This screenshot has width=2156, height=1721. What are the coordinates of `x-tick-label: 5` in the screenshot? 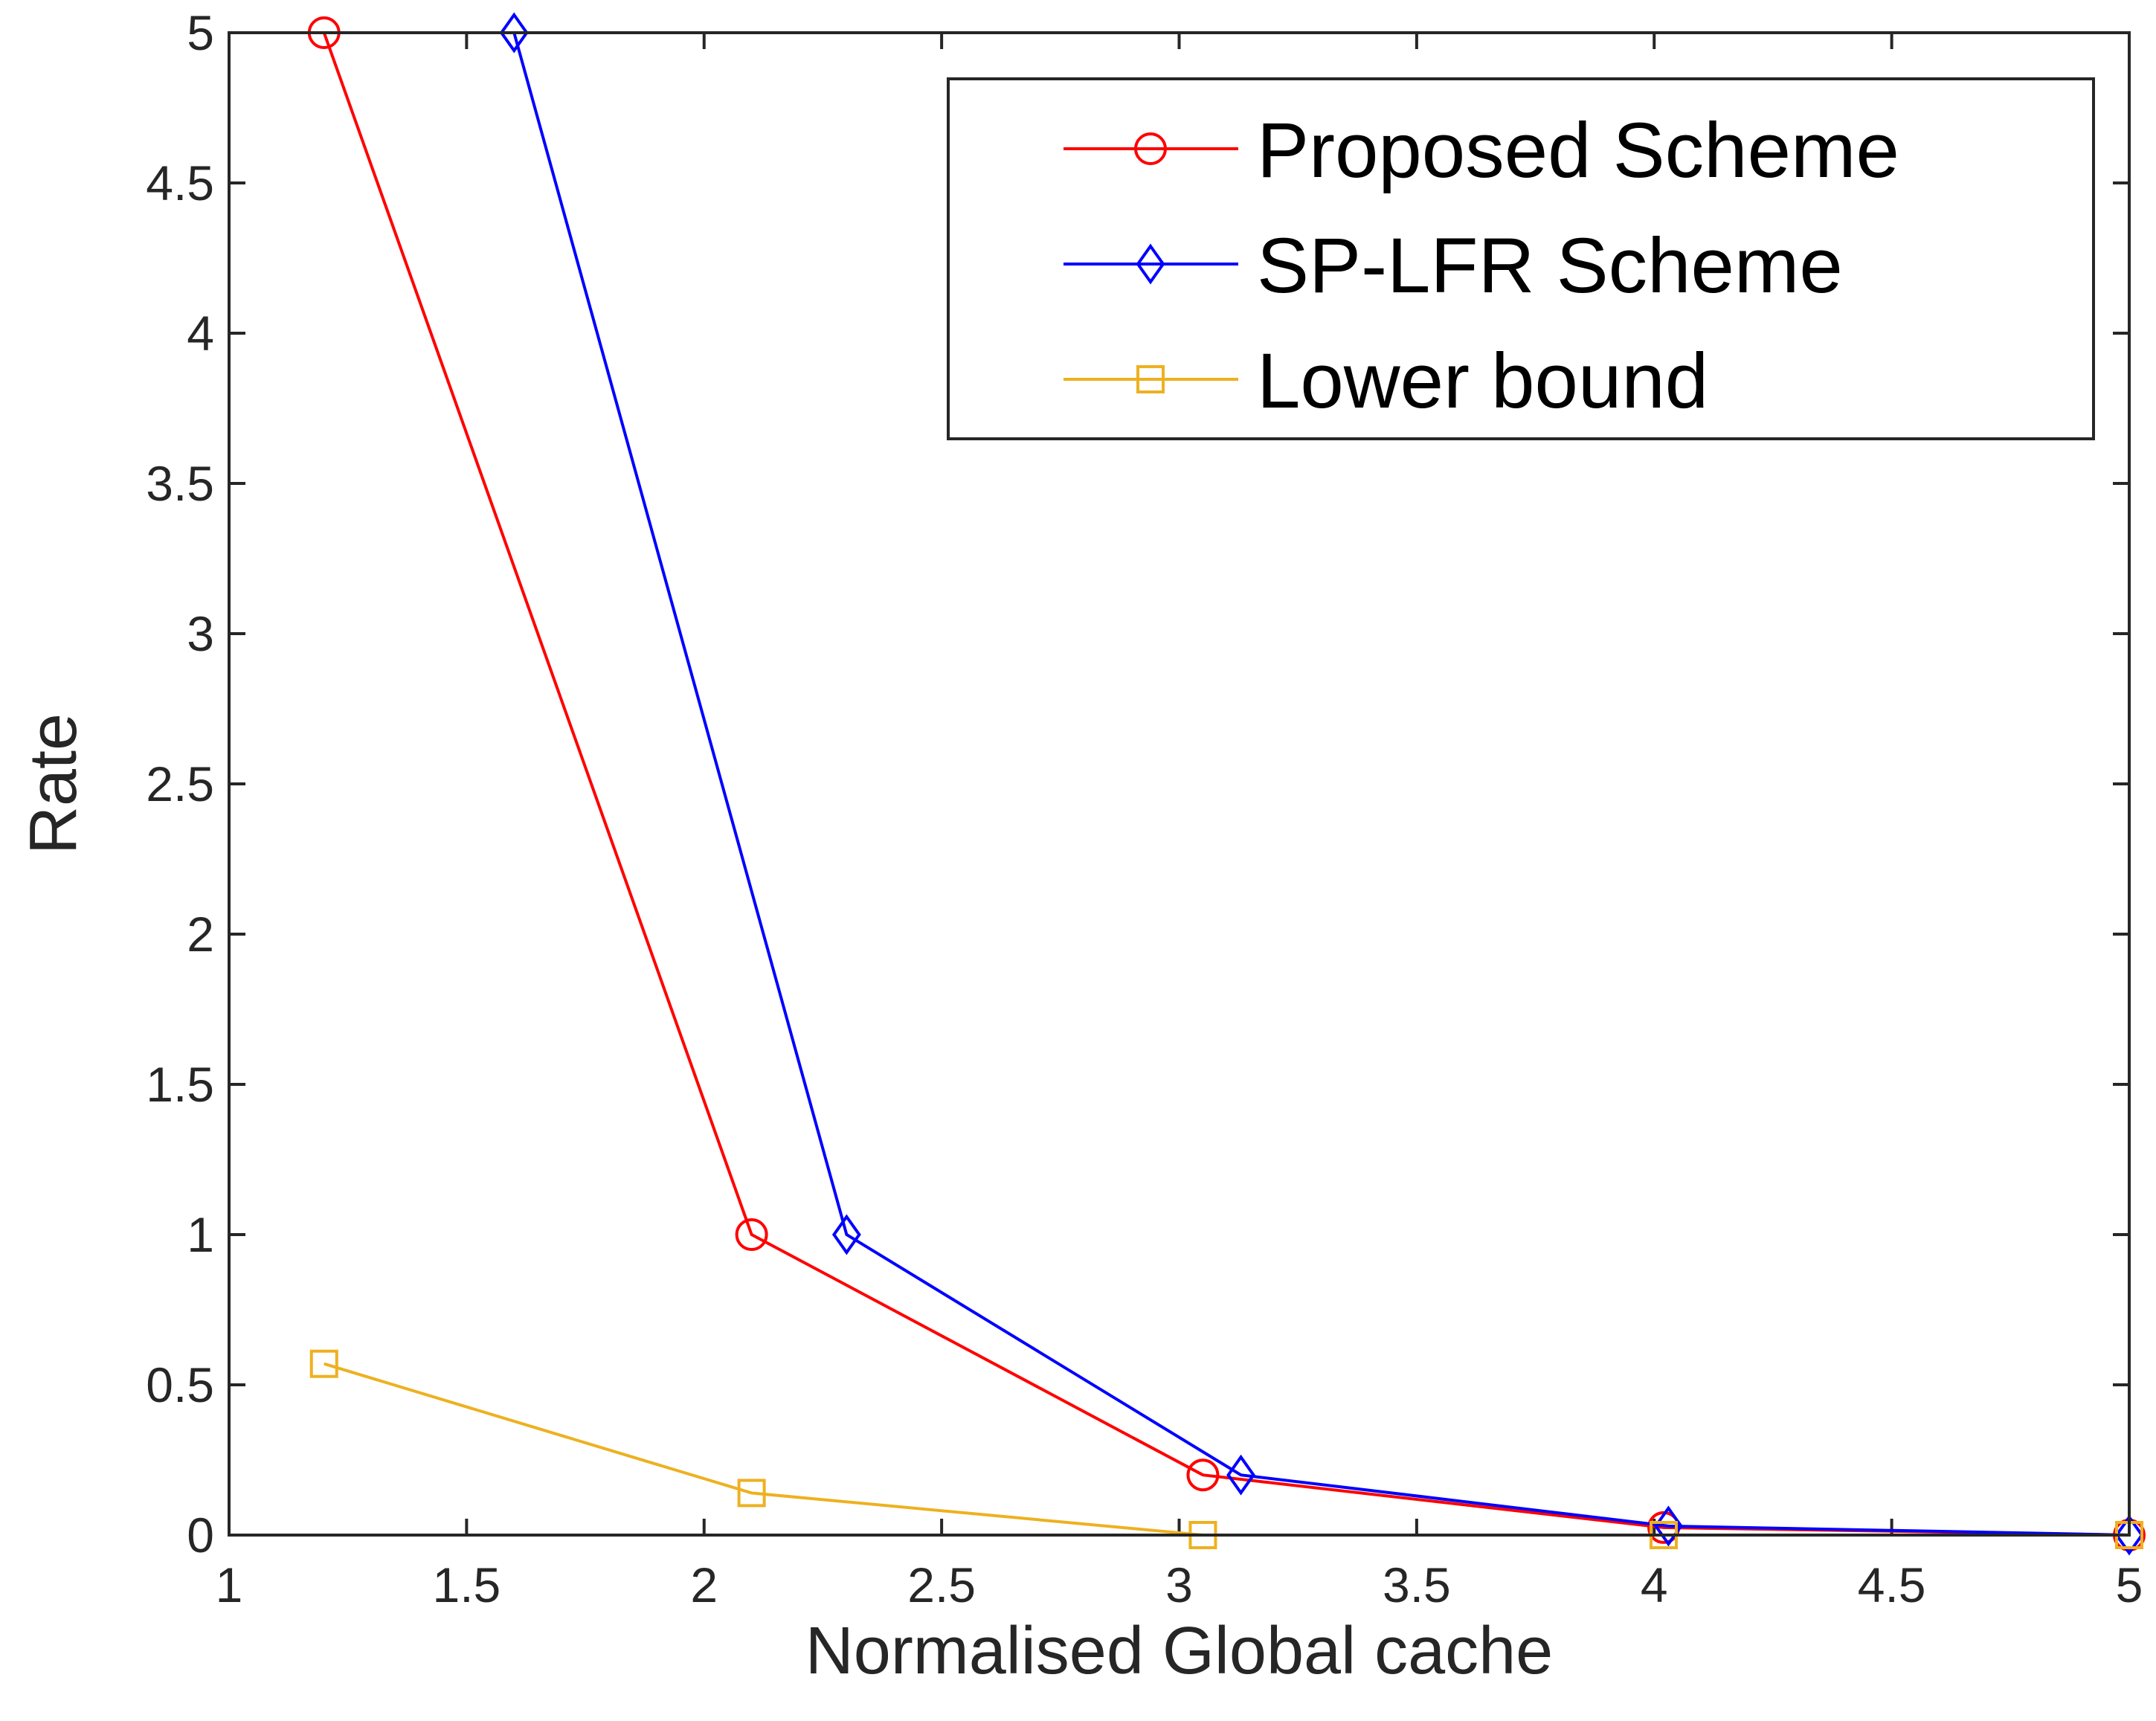 It's located at (2129, 1584).